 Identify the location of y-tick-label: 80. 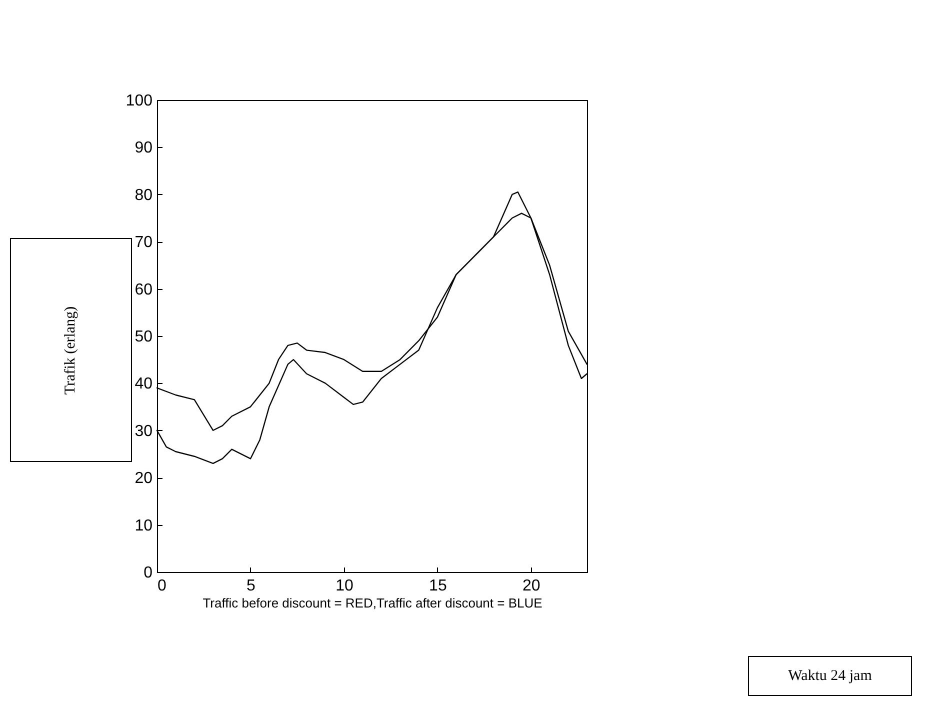
(143, 195).